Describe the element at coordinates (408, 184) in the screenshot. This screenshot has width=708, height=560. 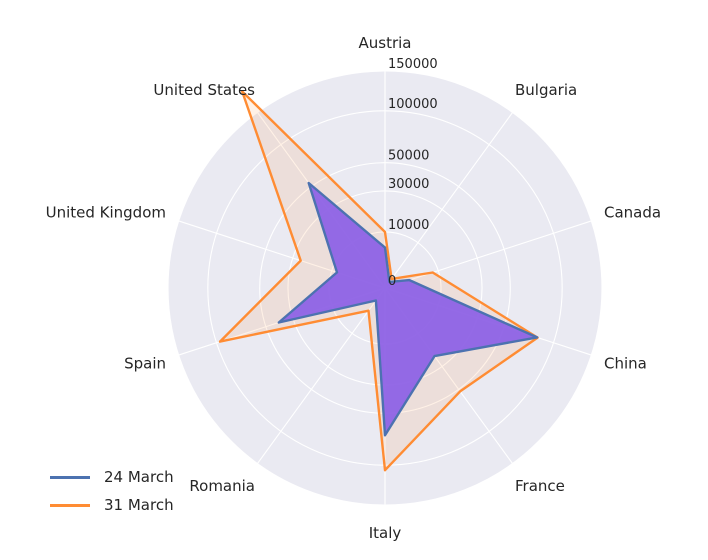
I see `r-tick-label-30000: 30000` at that location.